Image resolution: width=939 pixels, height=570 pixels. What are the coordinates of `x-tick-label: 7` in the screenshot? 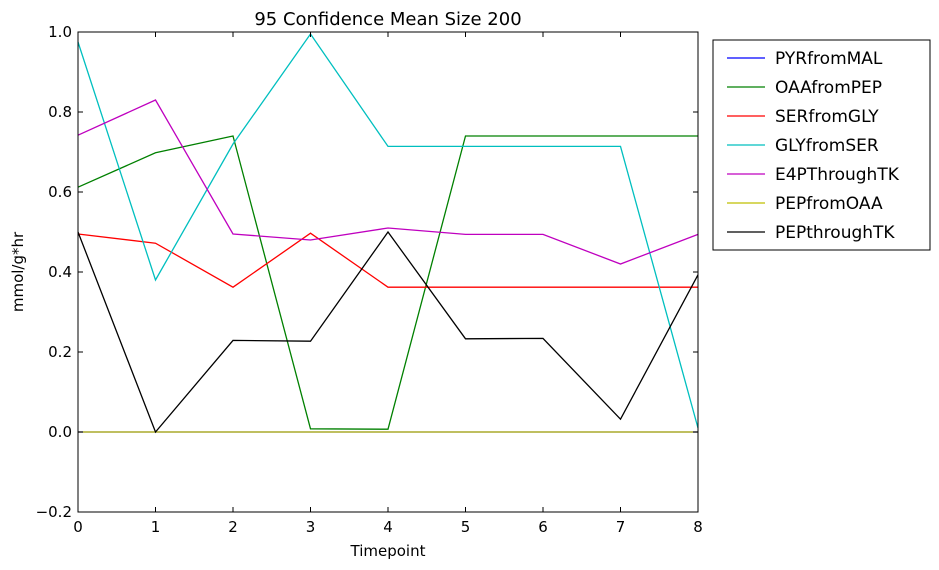 It's located at (621, 527).